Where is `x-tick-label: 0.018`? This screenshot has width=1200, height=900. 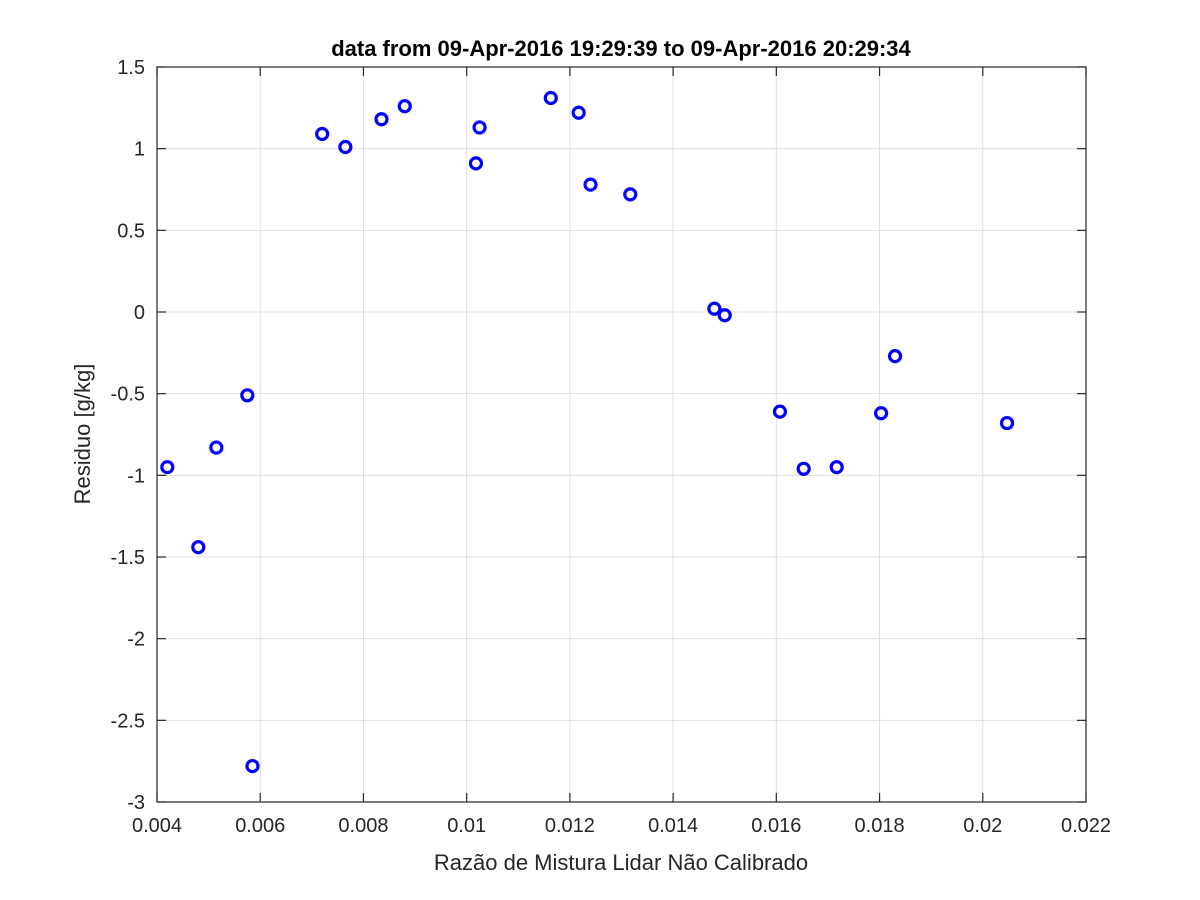
x-tick-label: 0.018 is located at coordinates (880, 826).